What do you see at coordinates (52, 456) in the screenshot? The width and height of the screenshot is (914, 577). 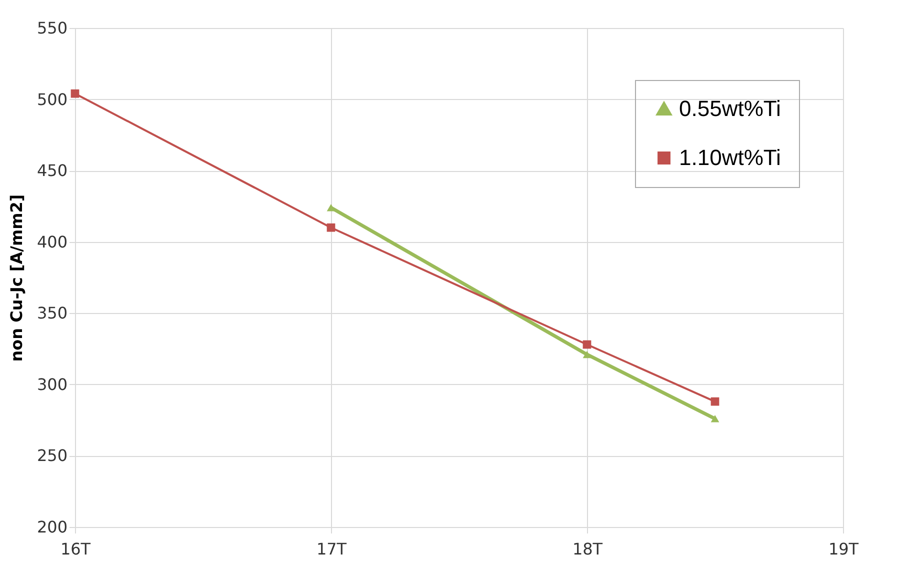 I see `y-tick-label: 250` at bounding box center [52, 456].